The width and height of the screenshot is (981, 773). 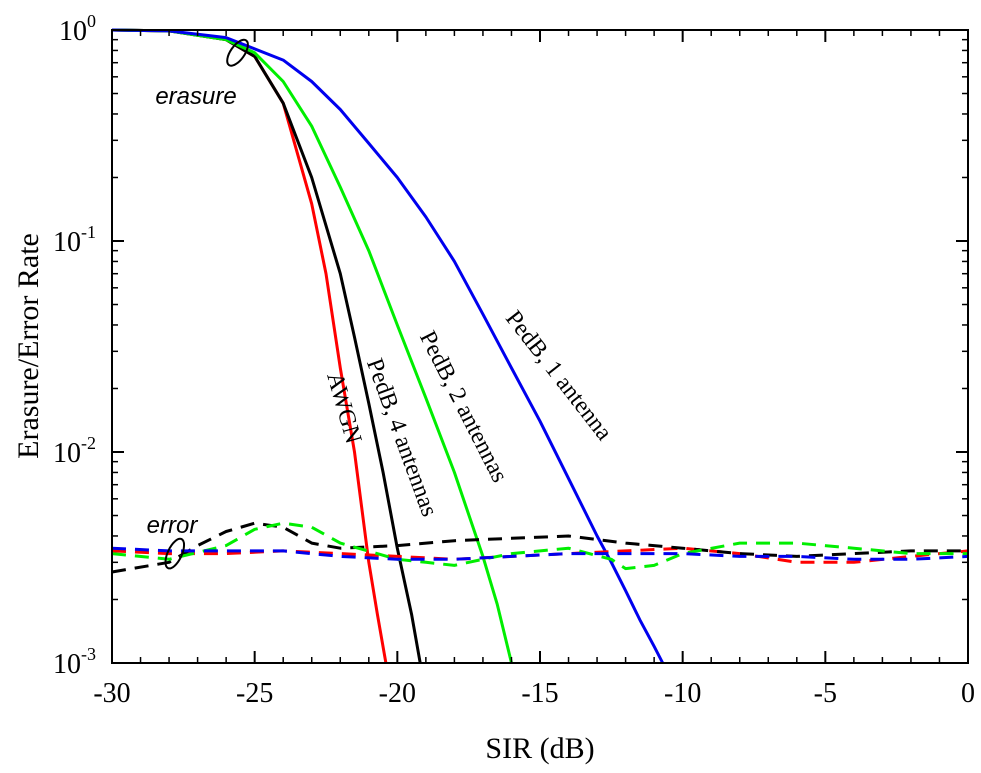 I want to click on curve-label-pedb-4-antennas: PedB, 4 antennas, so click(x=401, y=437).